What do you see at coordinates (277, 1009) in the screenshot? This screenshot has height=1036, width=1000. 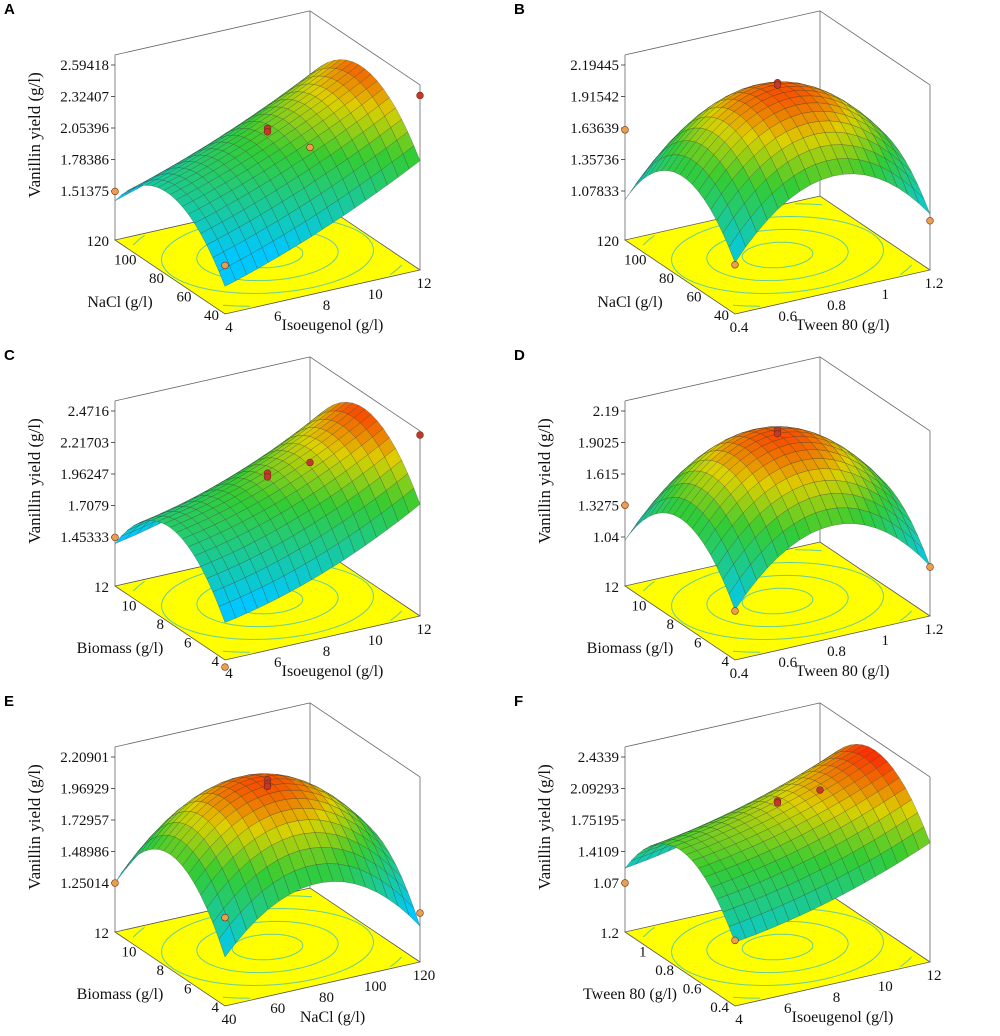 I see `x-tick-label: 60` at bounding box center [277, 1009].